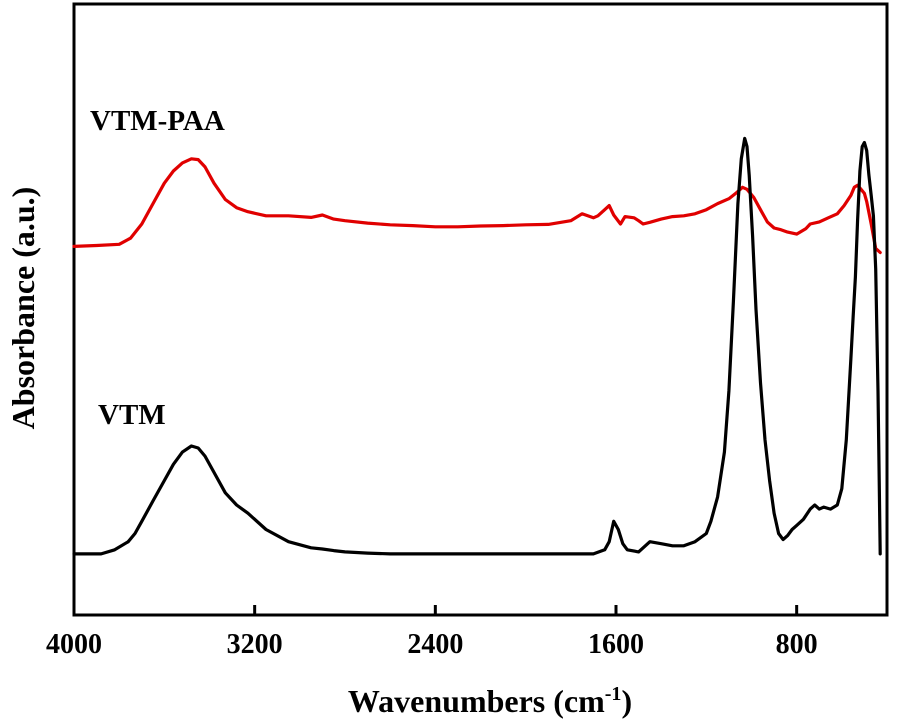 This screenshot has width=908, height=725. Describe the element at coordinates (132, 415) in the screenshot. I see `series-label-vtm: VTM` at that location.